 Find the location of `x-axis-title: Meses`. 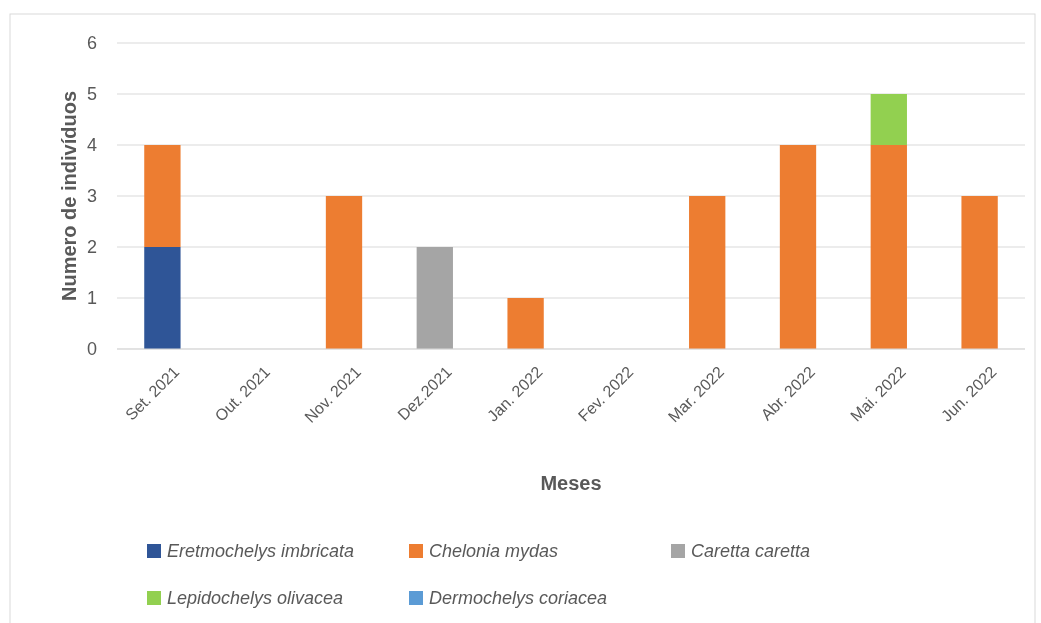

x-axis-title: Meses is located at coordinates (571, 483).